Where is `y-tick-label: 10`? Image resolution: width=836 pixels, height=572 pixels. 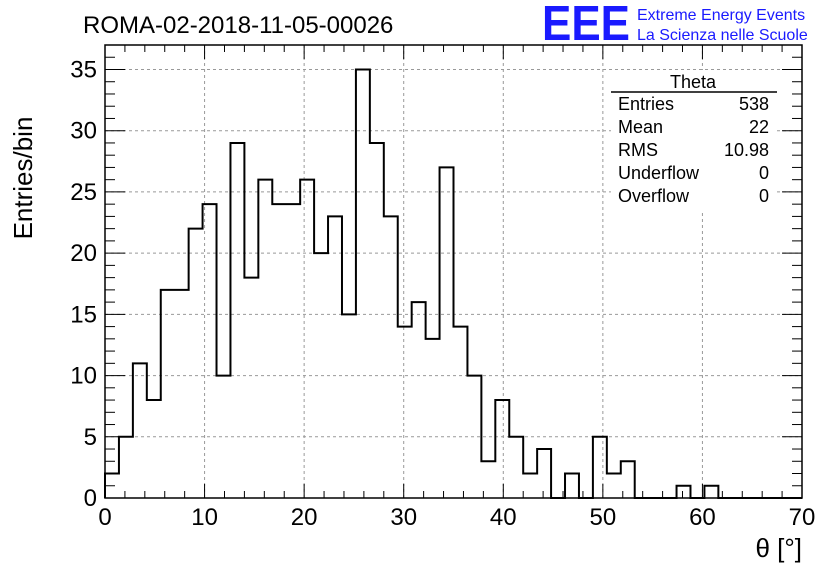 y-tick-label: 10 is located at coordinates (83, 376).